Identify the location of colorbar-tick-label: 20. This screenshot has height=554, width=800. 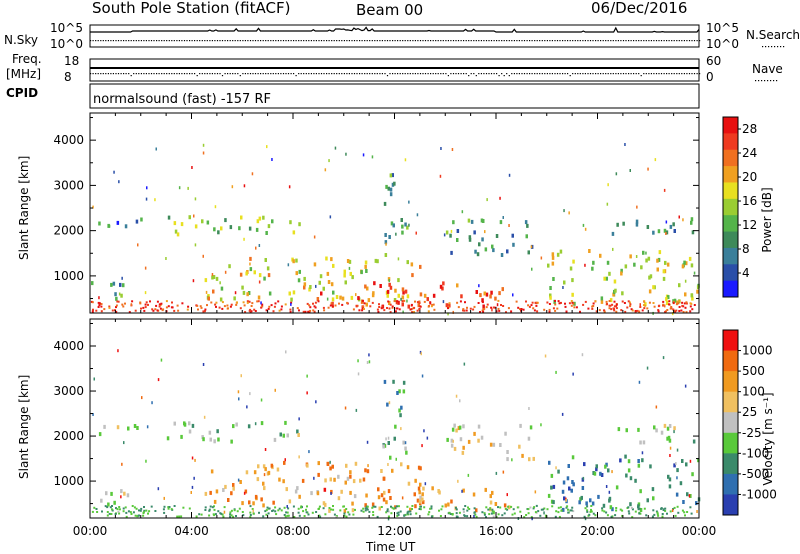
(749, 177).